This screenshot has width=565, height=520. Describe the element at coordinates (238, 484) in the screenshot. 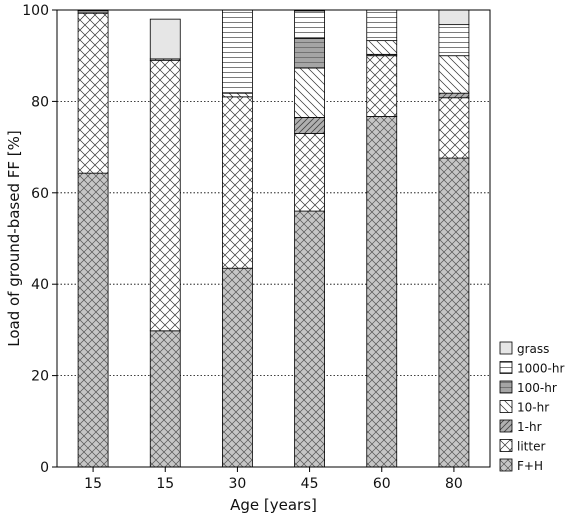

I see `x-tick-label: 30` at that location.